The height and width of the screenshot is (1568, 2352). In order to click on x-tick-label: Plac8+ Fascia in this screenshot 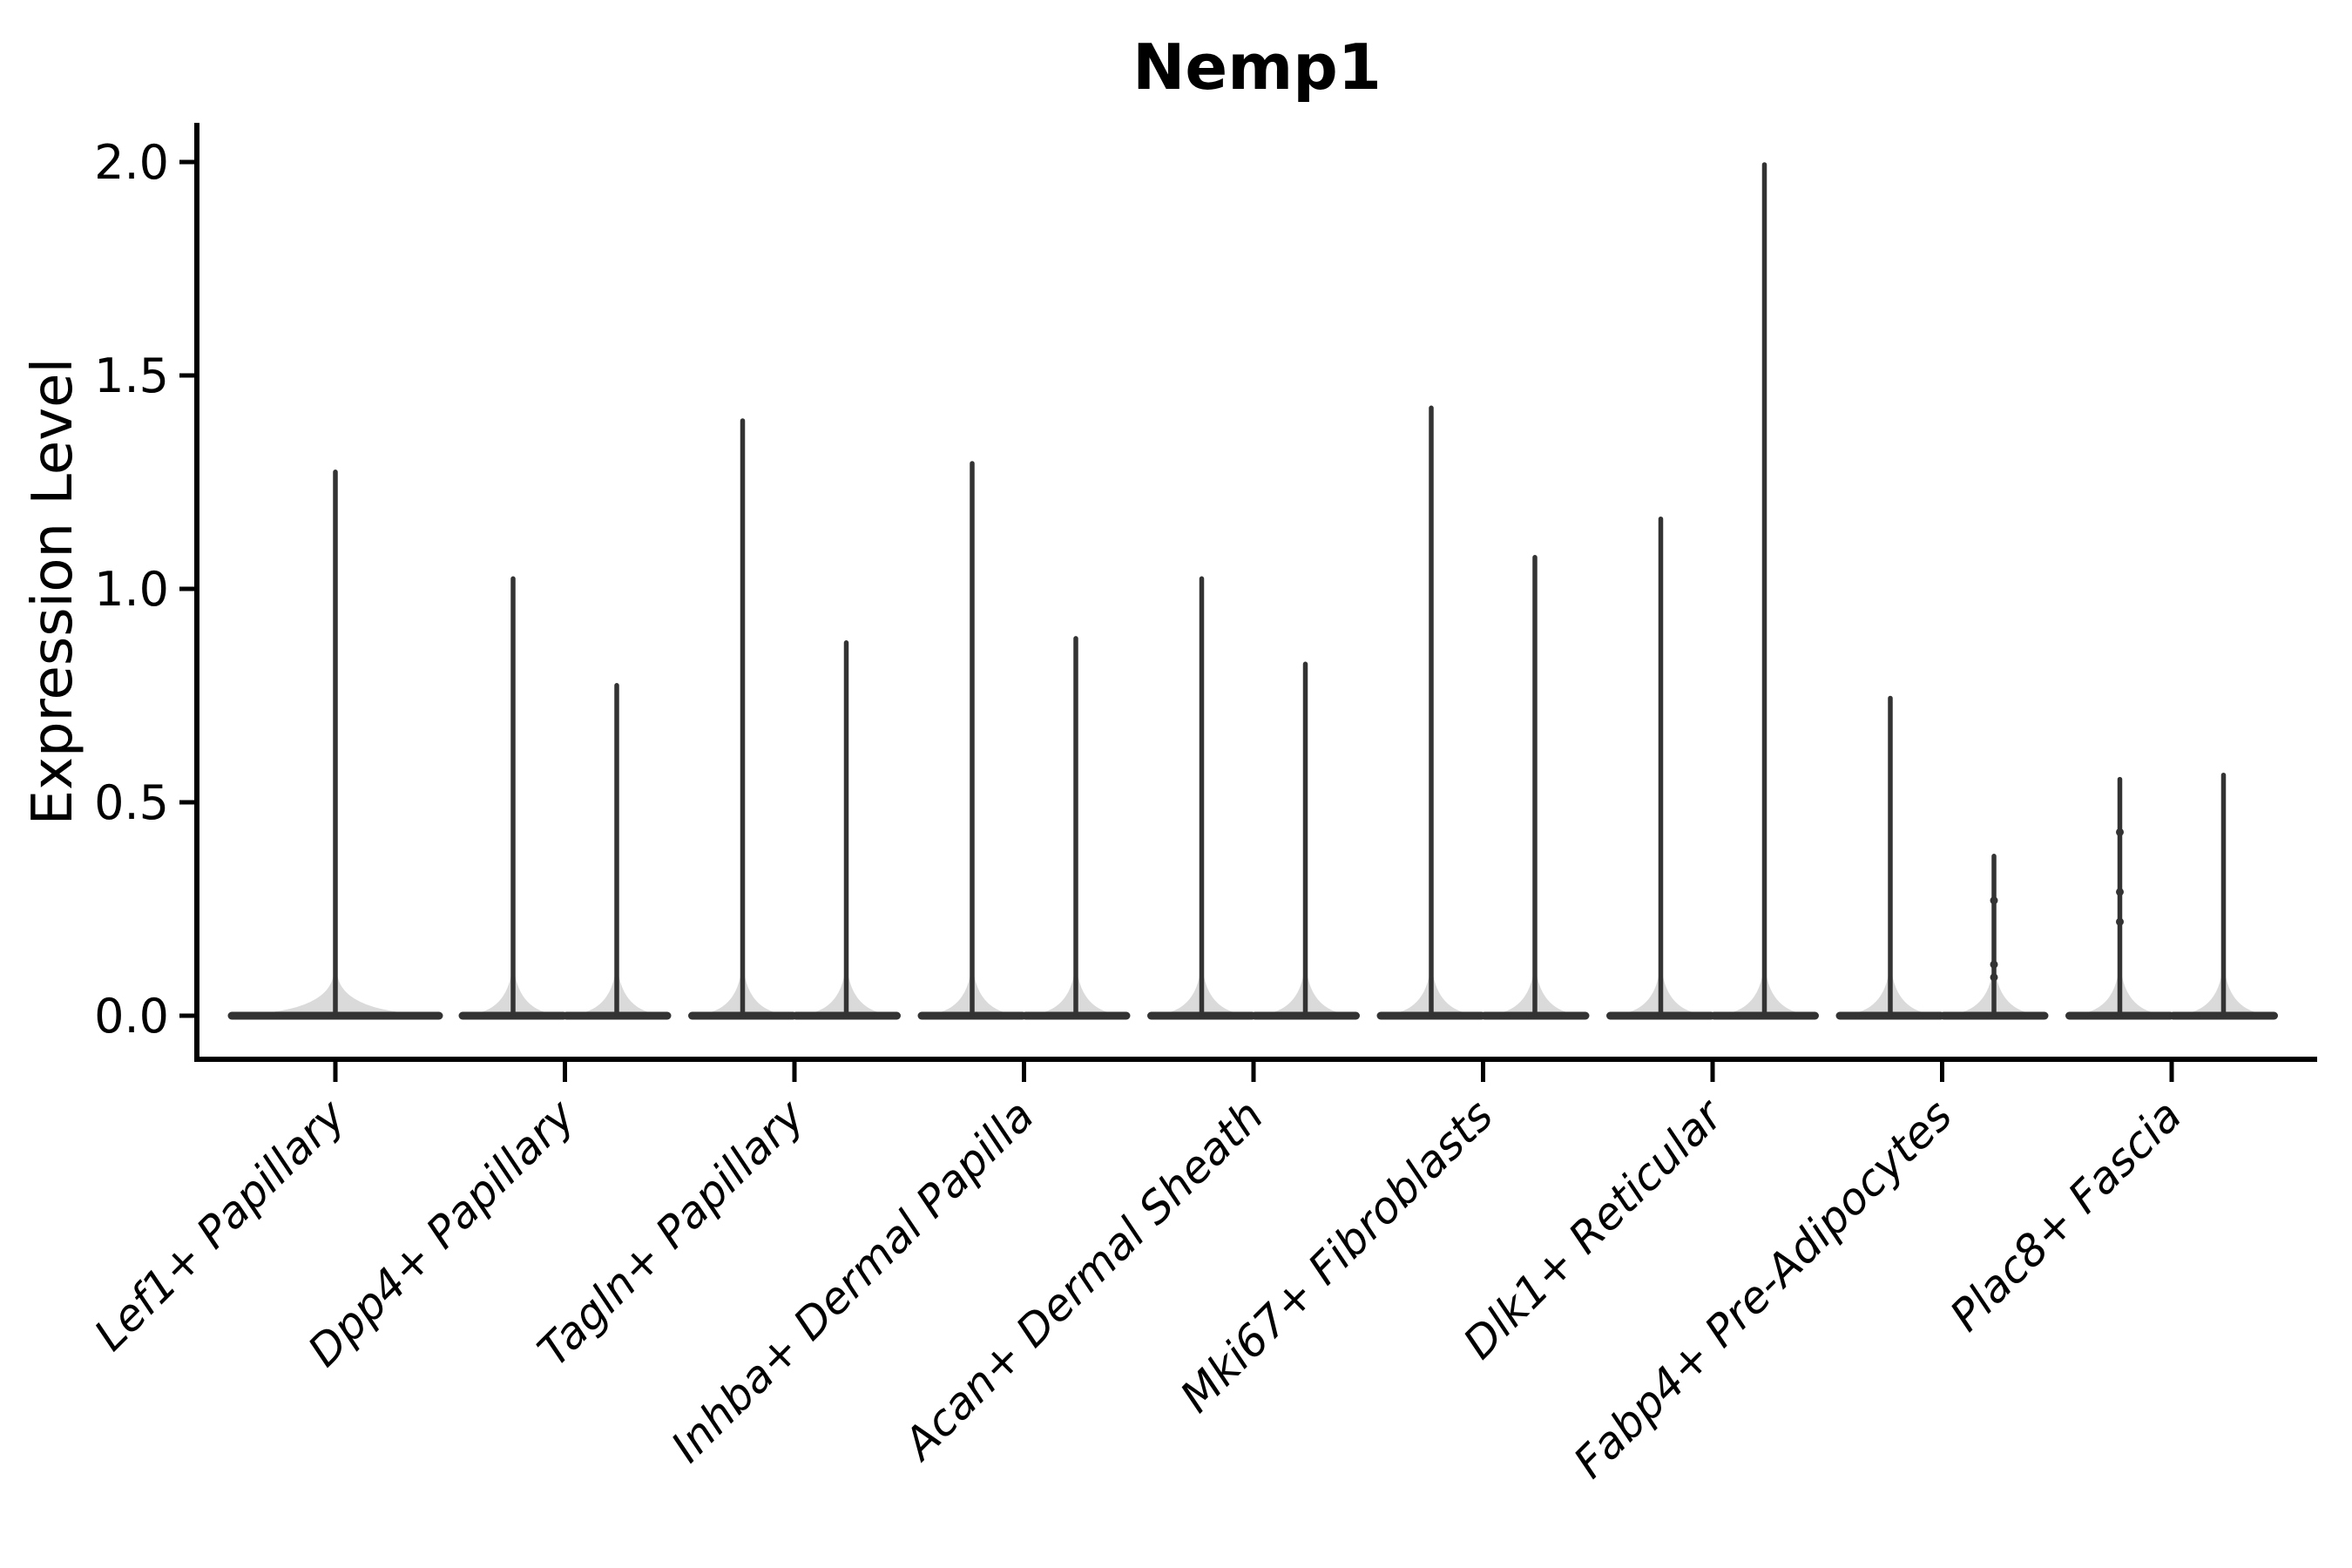, I will do `click(2066, 1215)`.